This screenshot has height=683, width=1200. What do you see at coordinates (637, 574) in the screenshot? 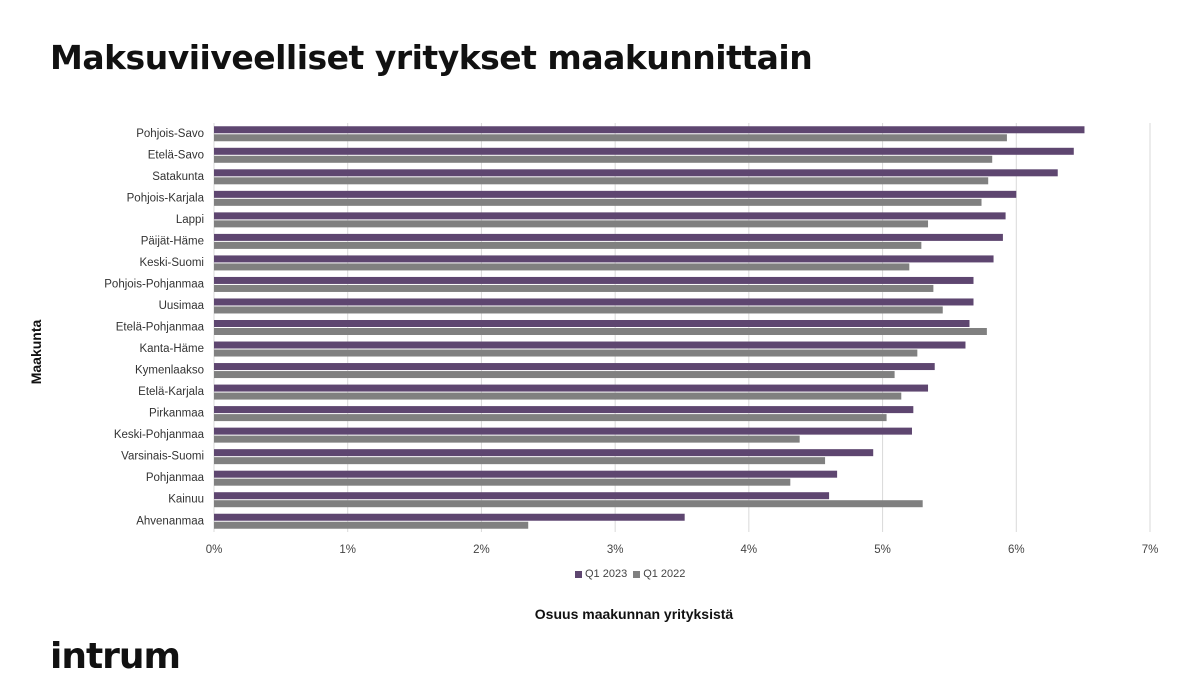
I see `legend-swatch-q1-2022` at bounding box center [637, 574].